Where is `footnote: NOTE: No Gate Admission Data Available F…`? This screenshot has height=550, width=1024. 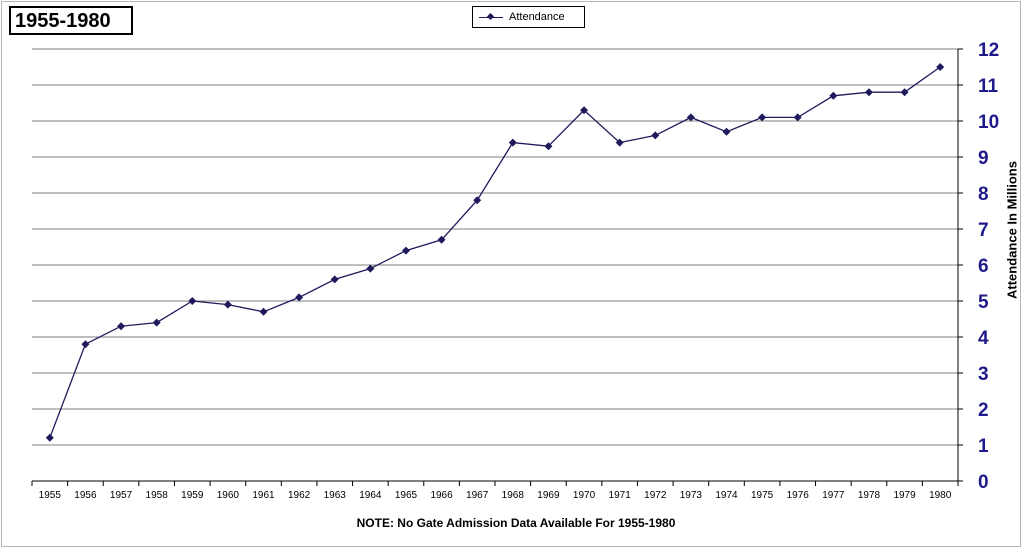
footnote: NOTE: No Gate Admission Data Available F… is located at coordinates (516, 523).